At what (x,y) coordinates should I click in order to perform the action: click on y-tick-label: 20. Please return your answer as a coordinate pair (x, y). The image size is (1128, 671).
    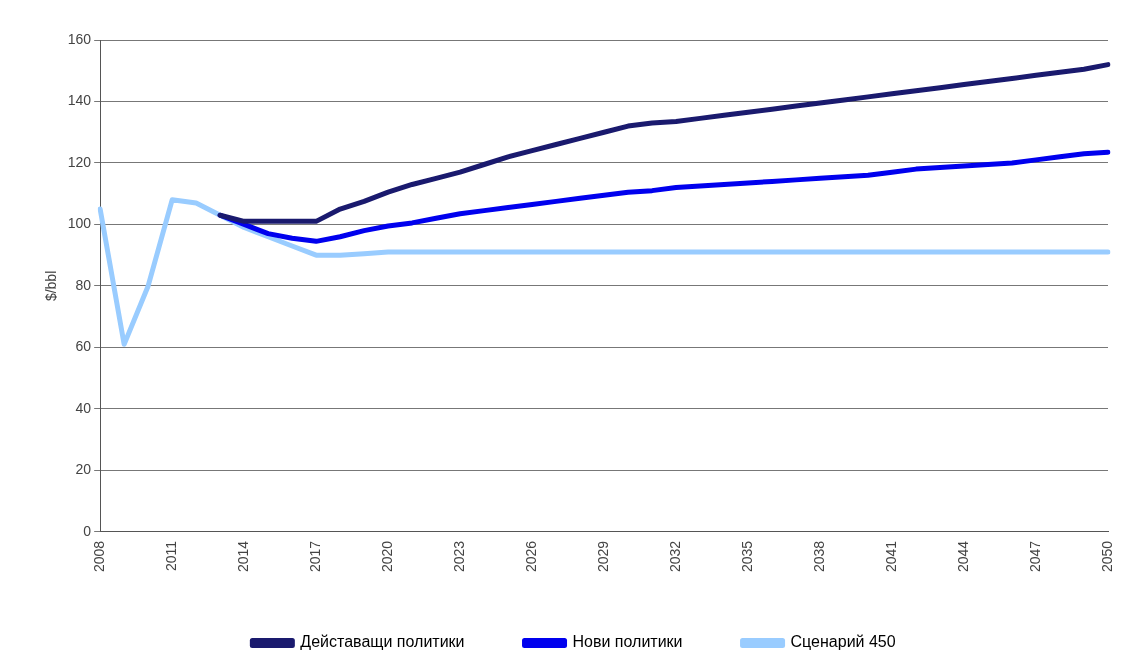
    Looking at the image, I should click on (83, 469).